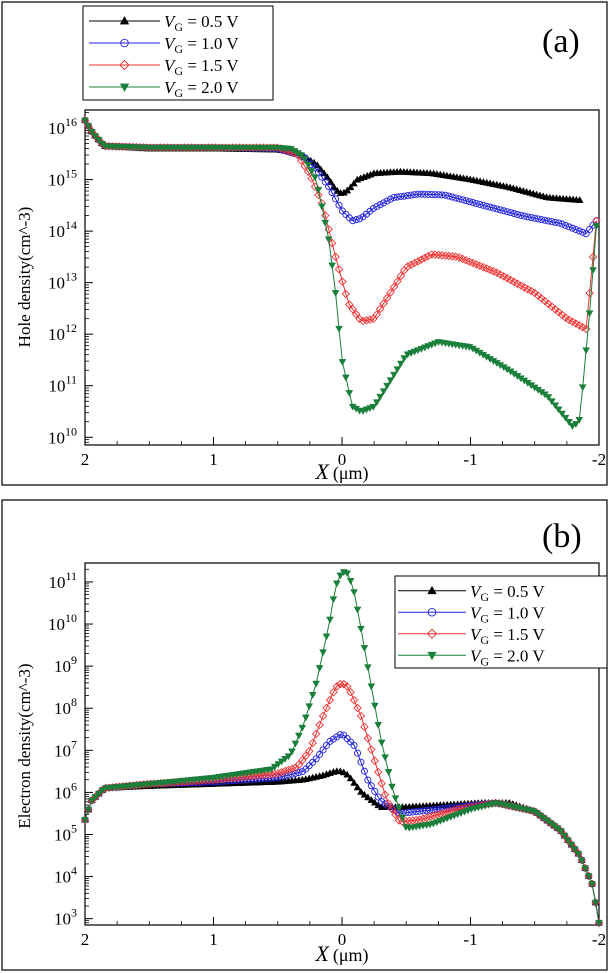 The width and height of the screenshot is (609, 973). Describe the element at coordinates (164, 89) in the screenshot. I see `legend-entry-4: VG = 2.0 V` at that location.